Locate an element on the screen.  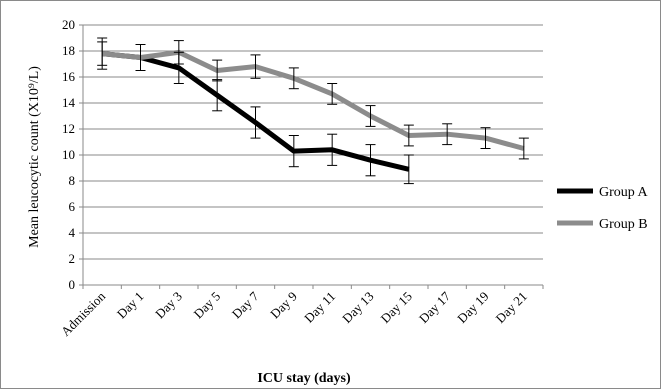
x-tick-label: Day 9 is located at coordinates (283, 305).